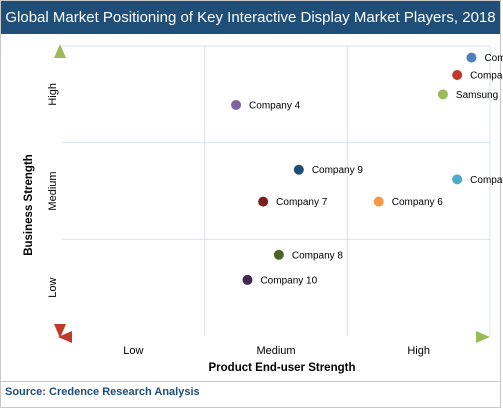 Image resolution: width=503 pixels, height=410 pixels. Describe the element at coordinates (29, 205) in the screenshot. I see `y-axis-title: Business Strength` at that location.